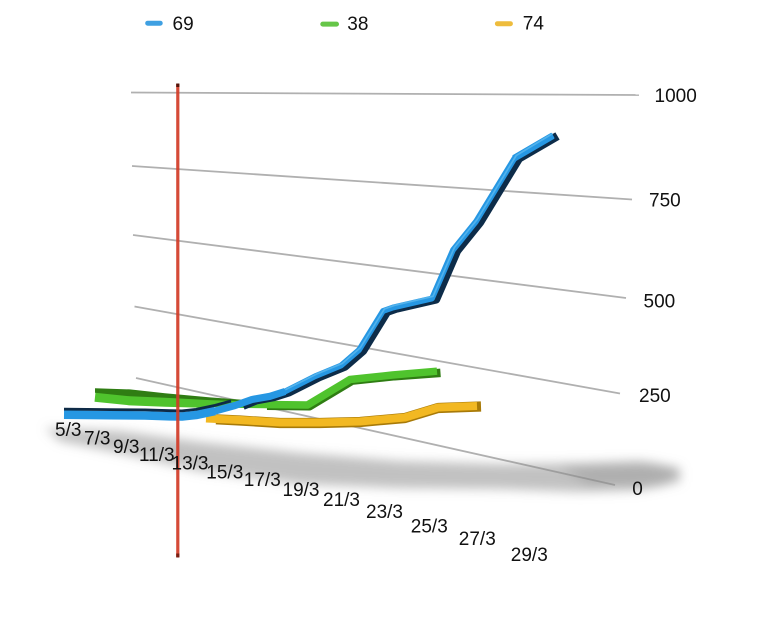 The height and width of the screenshot is (627, 770). Describe the element at coordinates (676, 96) in the screenshot. I see `svg-text: 1000` at that location.